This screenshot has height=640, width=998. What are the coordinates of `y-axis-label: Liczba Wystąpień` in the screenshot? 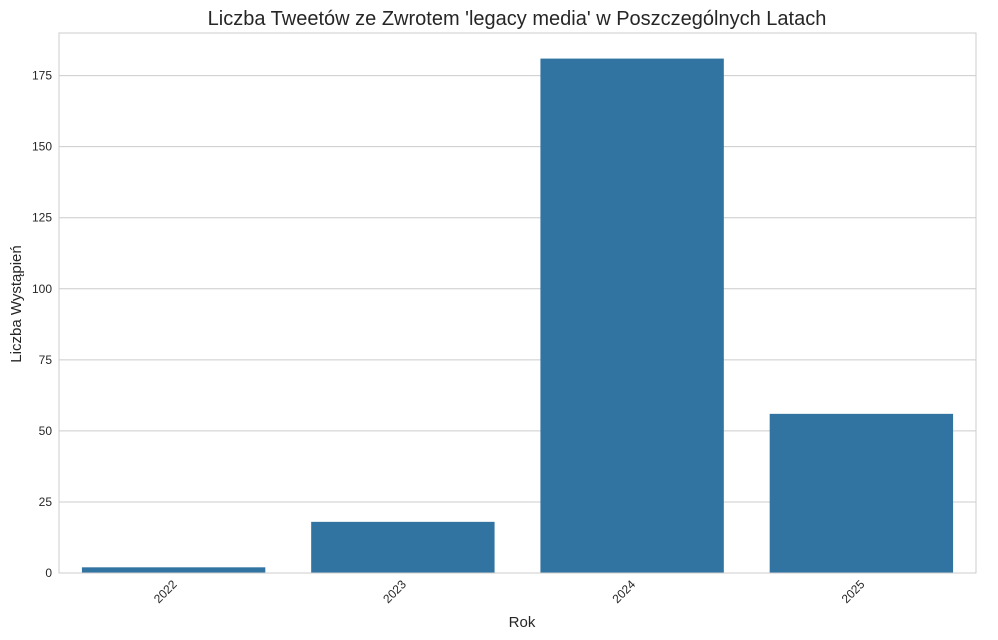 It's located at (16, 303).